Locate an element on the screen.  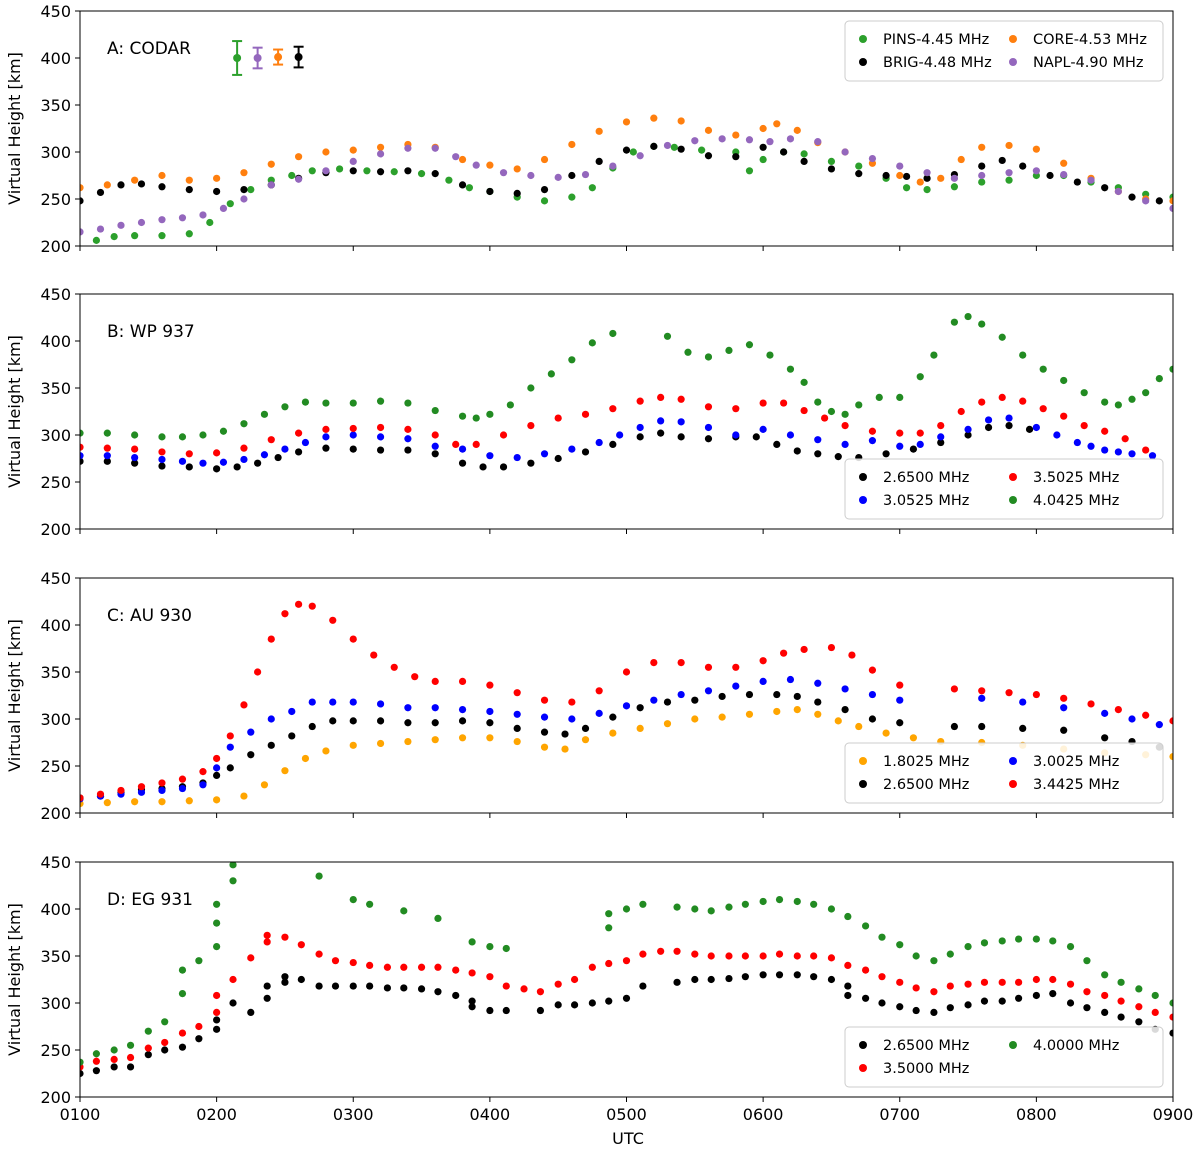
series-napl-4-90-mhz is located at coordinates (626, 185).